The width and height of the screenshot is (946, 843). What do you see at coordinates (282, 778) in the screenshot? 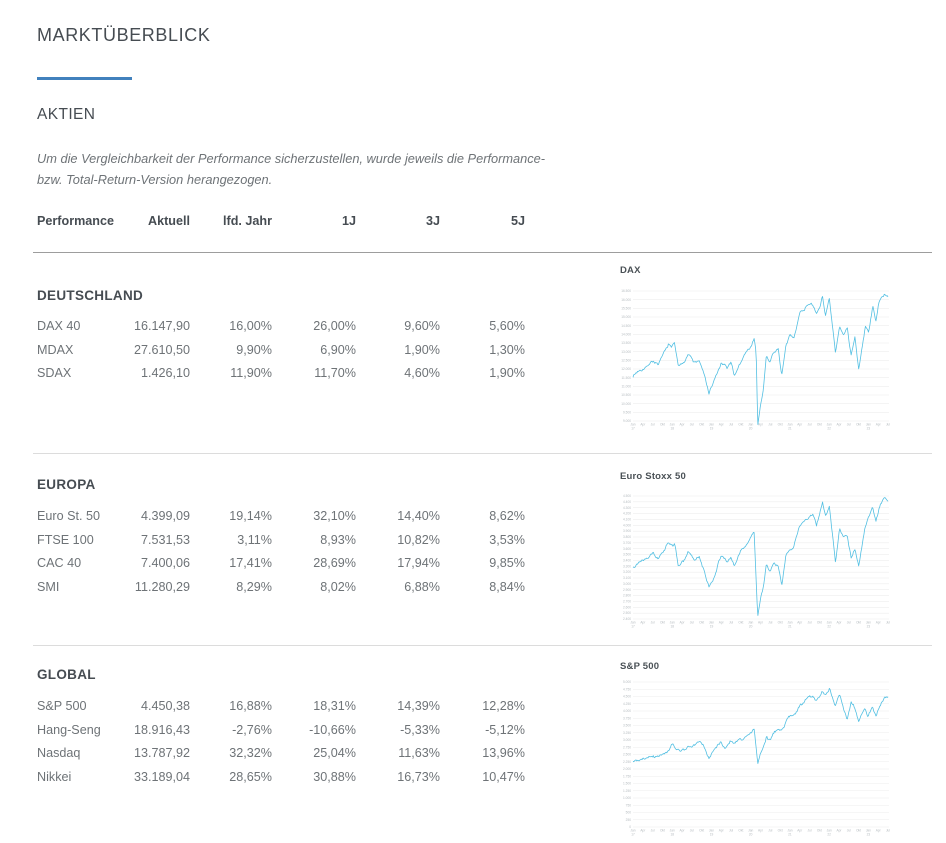
I see `table-row: Nikkei 33.189,04 28,65% 30,88% 16,73% 10,47%` at bounding box center [282, 778].